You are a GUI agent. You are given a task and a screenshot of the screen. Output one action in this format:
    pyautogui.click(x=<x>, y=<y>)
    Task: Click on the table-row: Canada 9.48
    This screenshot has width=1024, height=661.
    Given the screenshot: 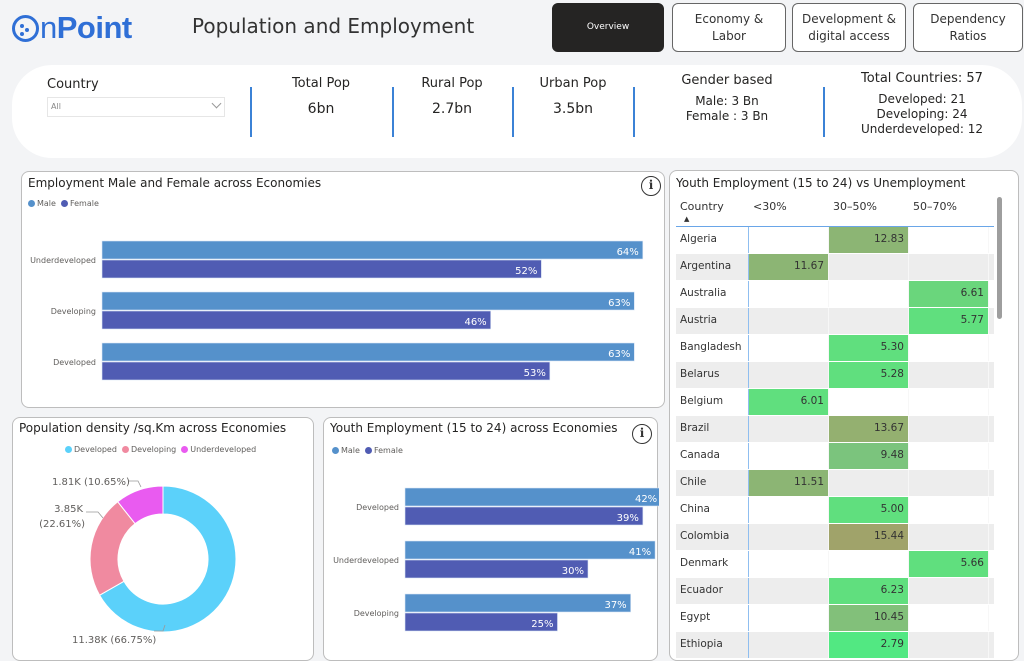 What is the action you would take?
    pyautogui.click(x=835, y=456)
    